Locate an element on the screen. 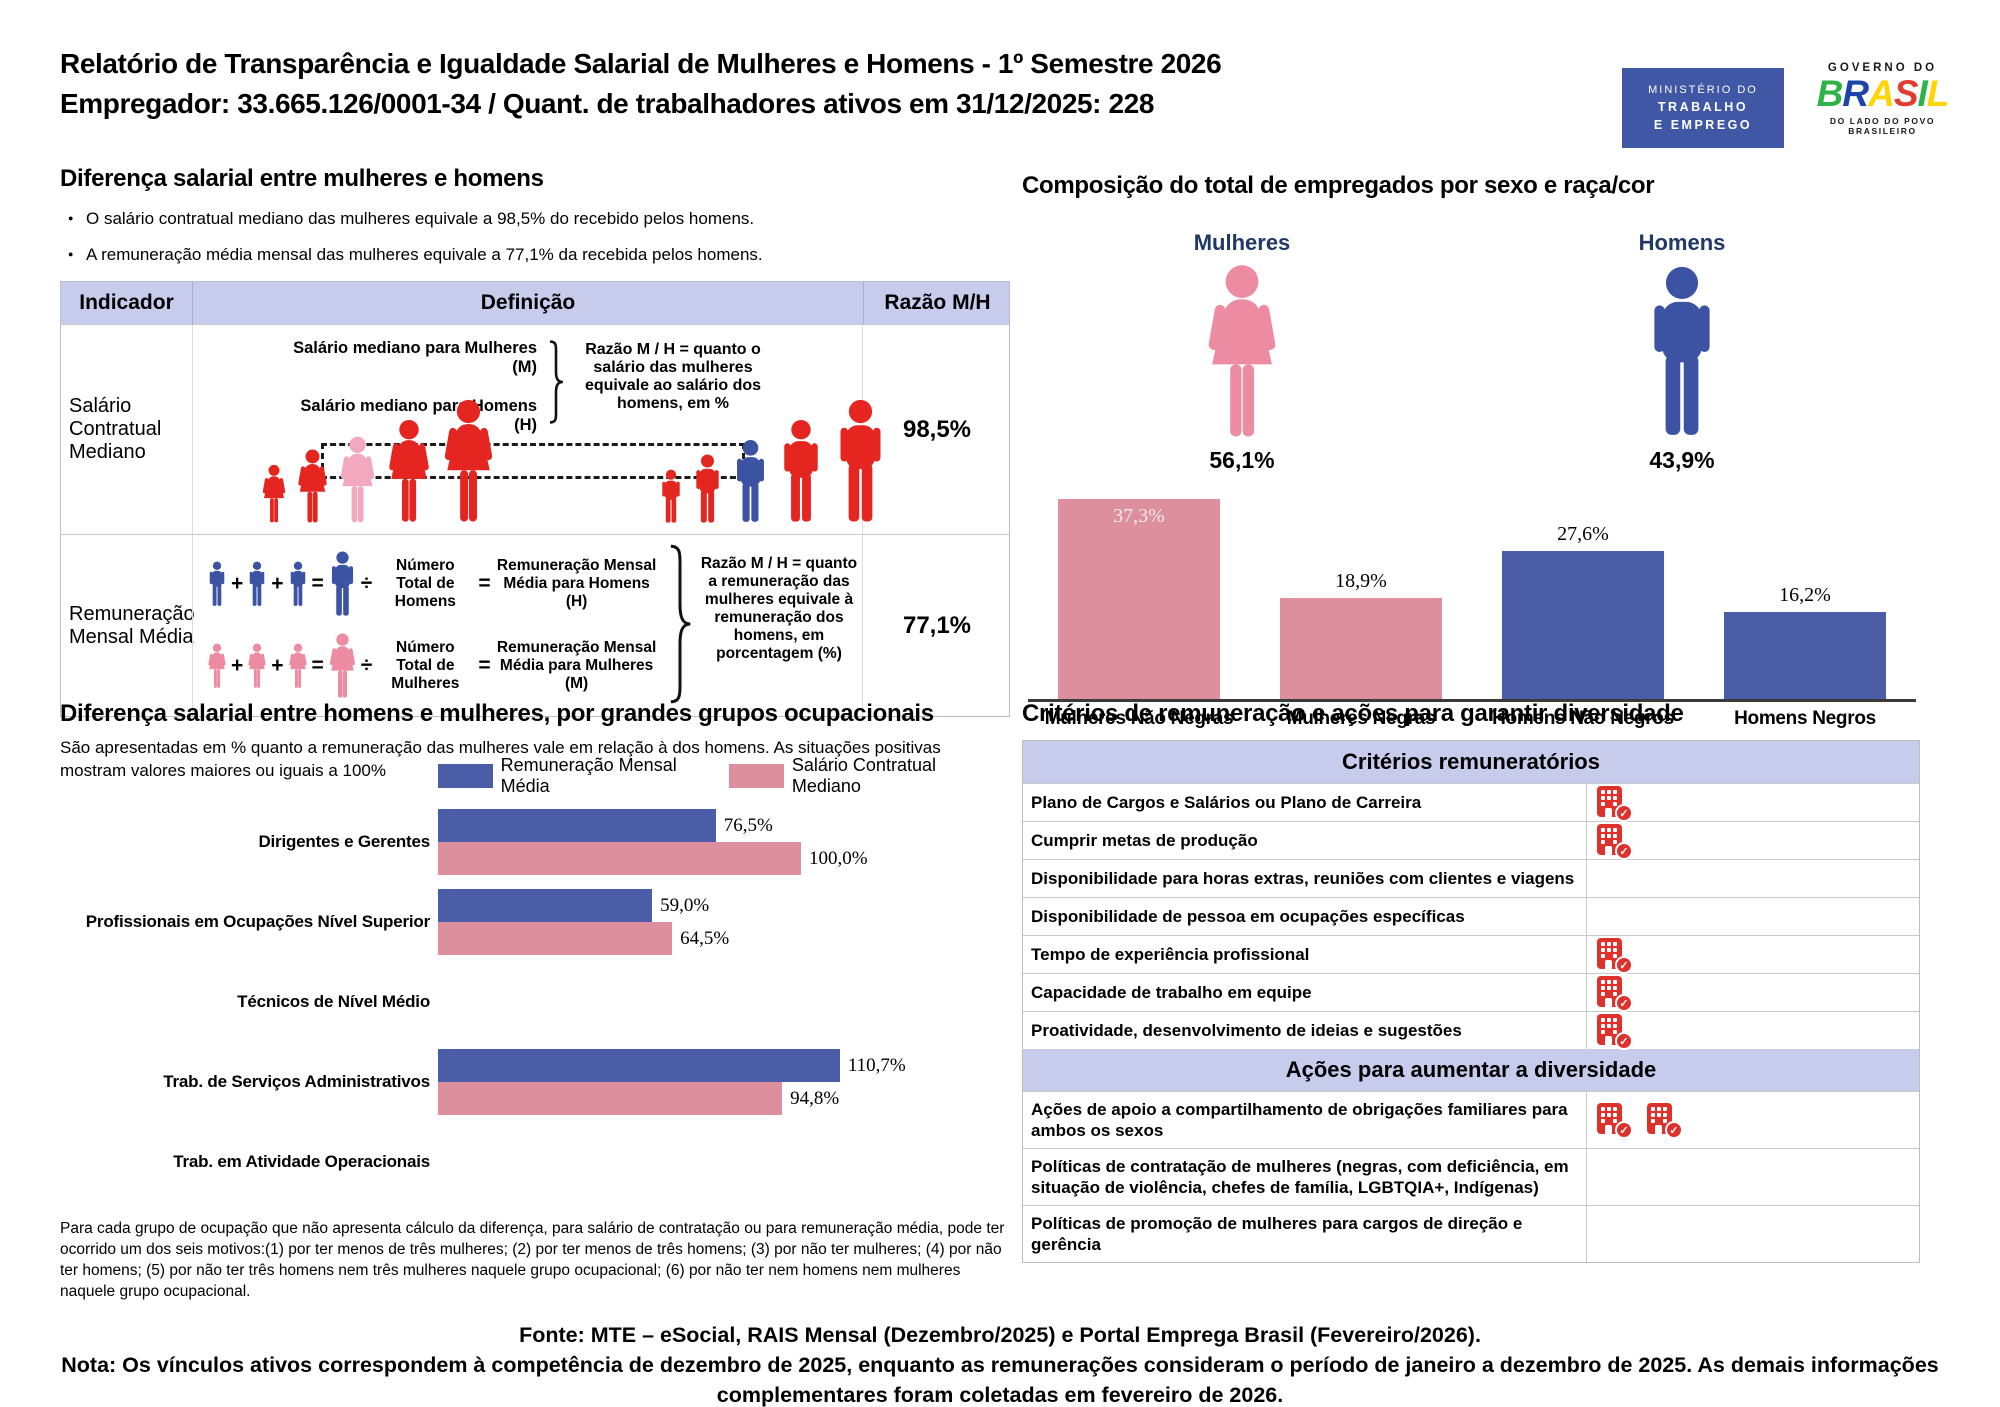 This screenshot has width=2000, height=1407. category-label: Mulheres Negras is located at coordinates (1361, 718).